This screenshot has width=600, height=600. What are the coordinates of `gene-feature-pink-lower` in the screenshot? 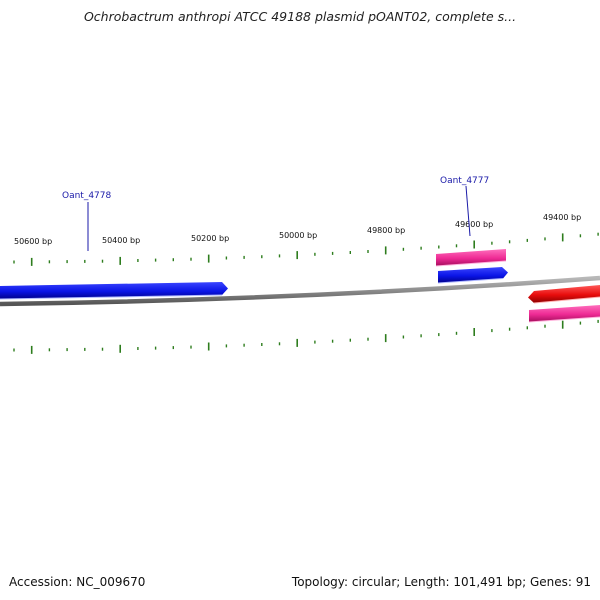 It's located at (564, 314).